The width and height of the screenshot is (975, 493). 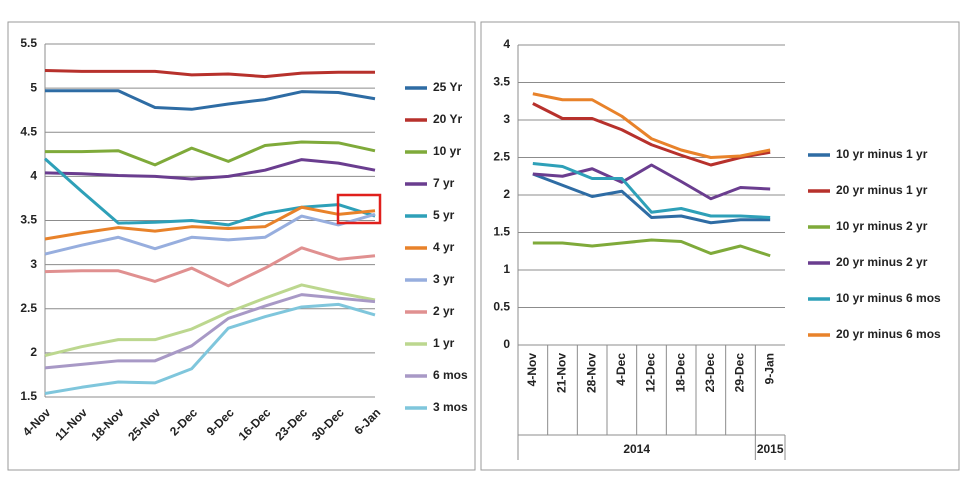 I want to click on legend-label: 4 yr, so click(x=444, y=247).